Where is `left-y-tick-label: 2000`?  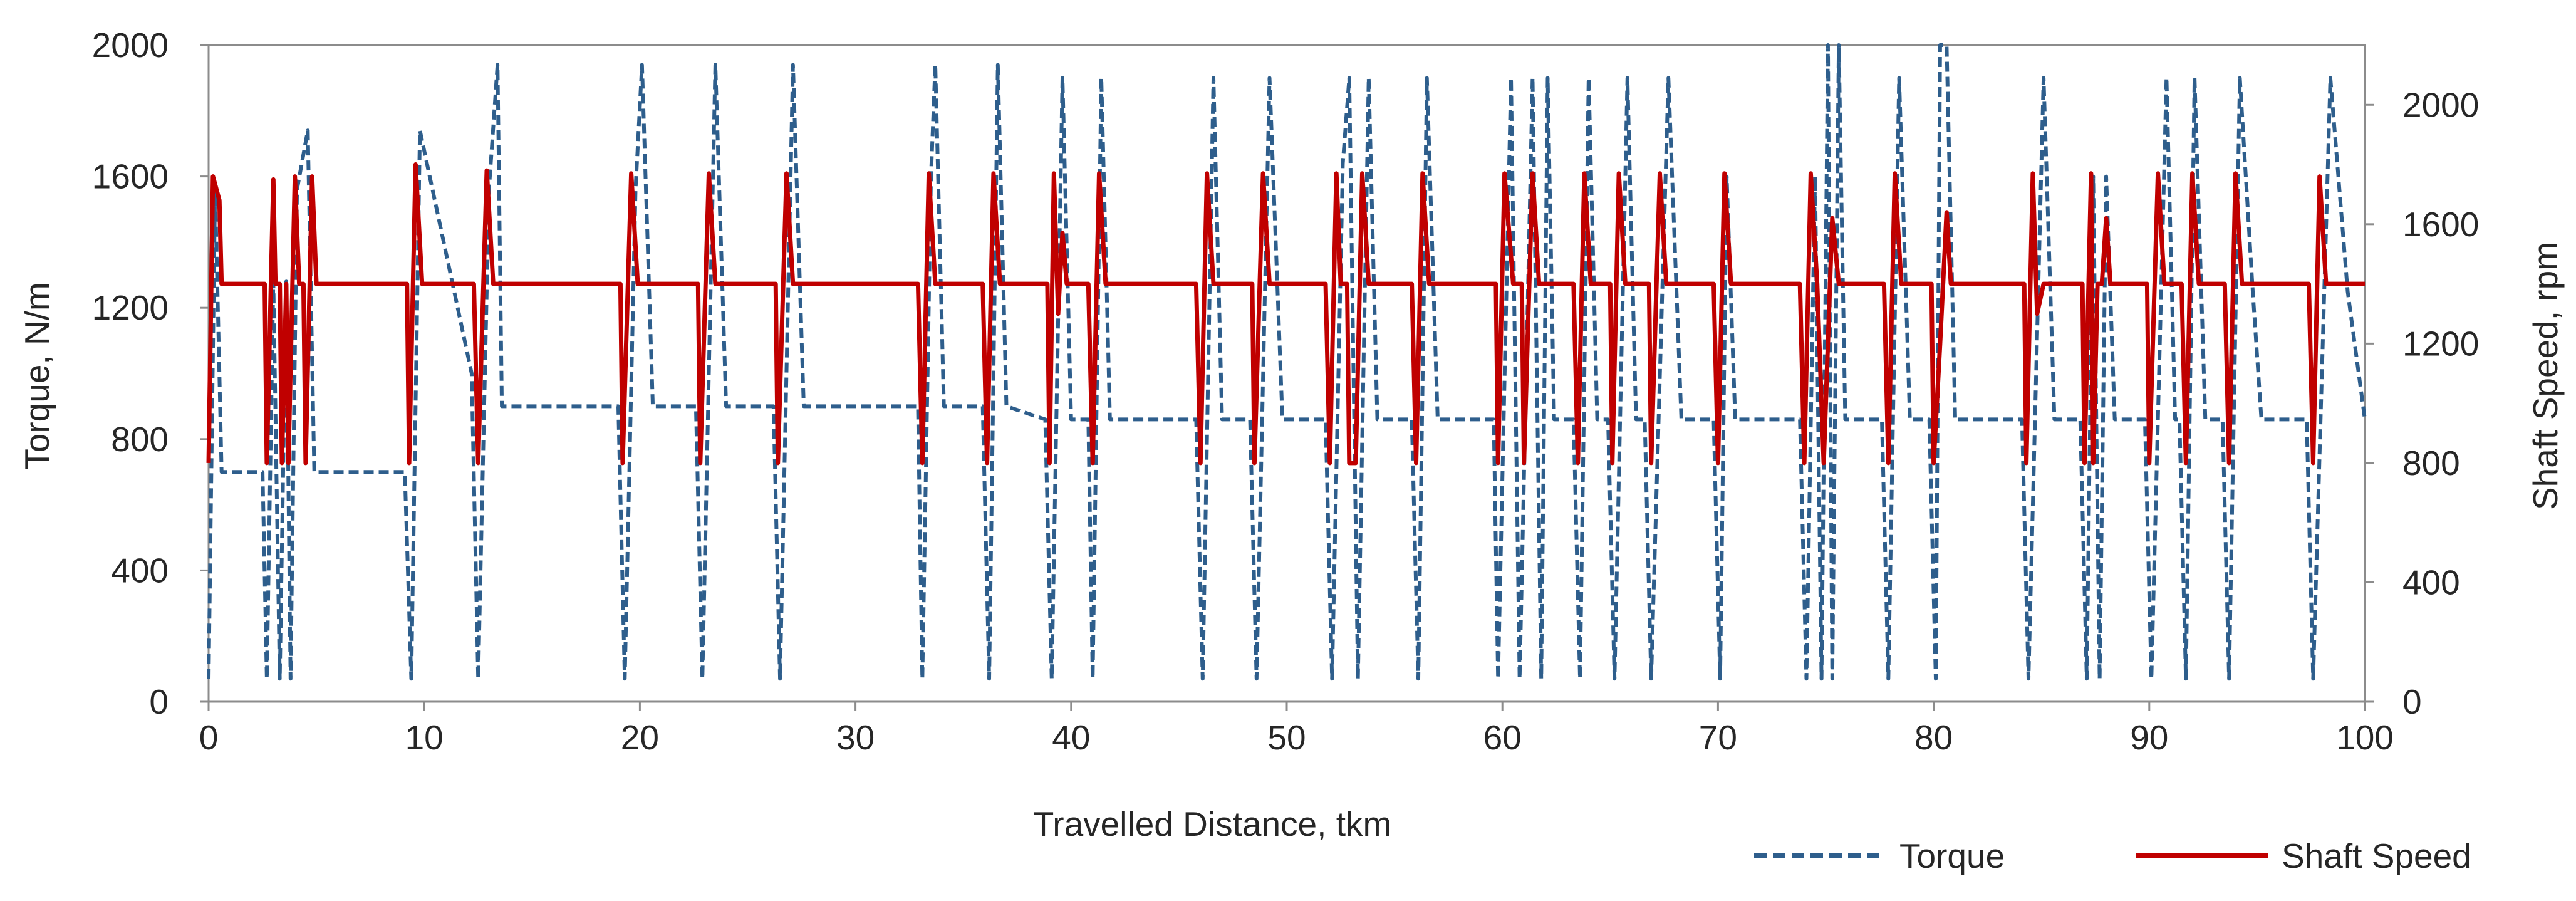 left-y-tick-label: 2000 is located at coordinates (130, 45).